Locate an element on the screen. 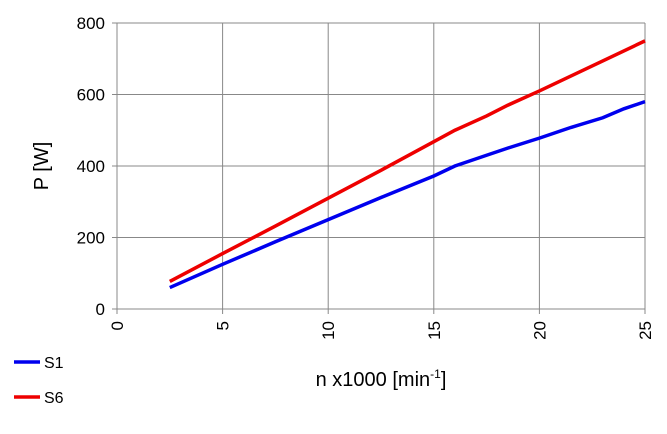 The image size is (667, 434). x-tick-label: 0 is located at coordinates (117, 325).